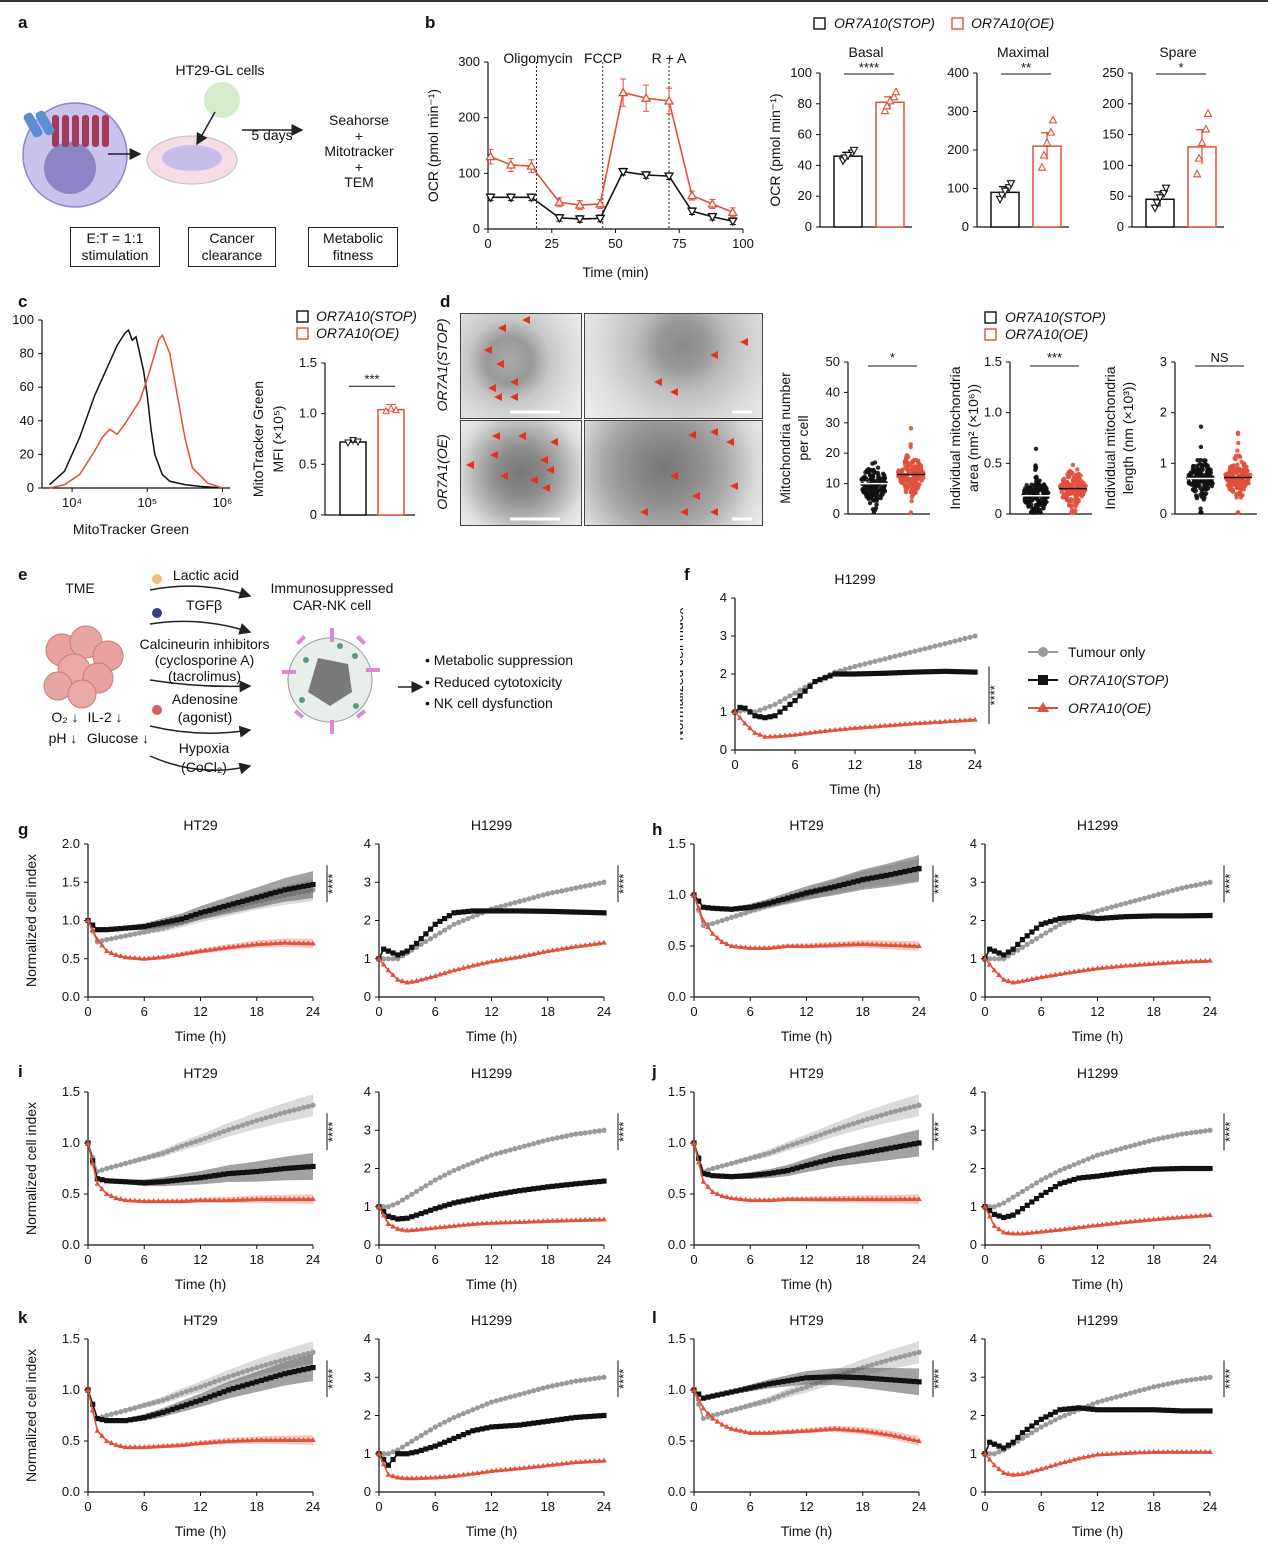  I want to click on readout-list: Seahorse + Mitotracker + TEM, so click(359, 151).